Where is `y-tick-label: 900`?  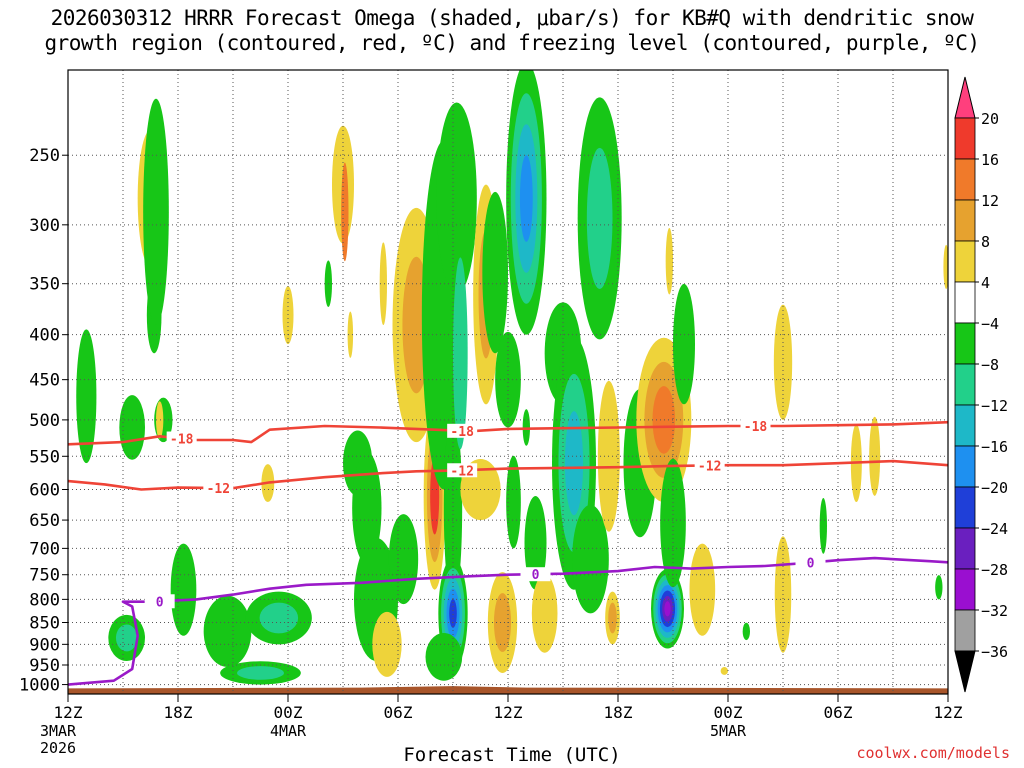 y-tick-label: 900 is located at coordinates (44, 645).